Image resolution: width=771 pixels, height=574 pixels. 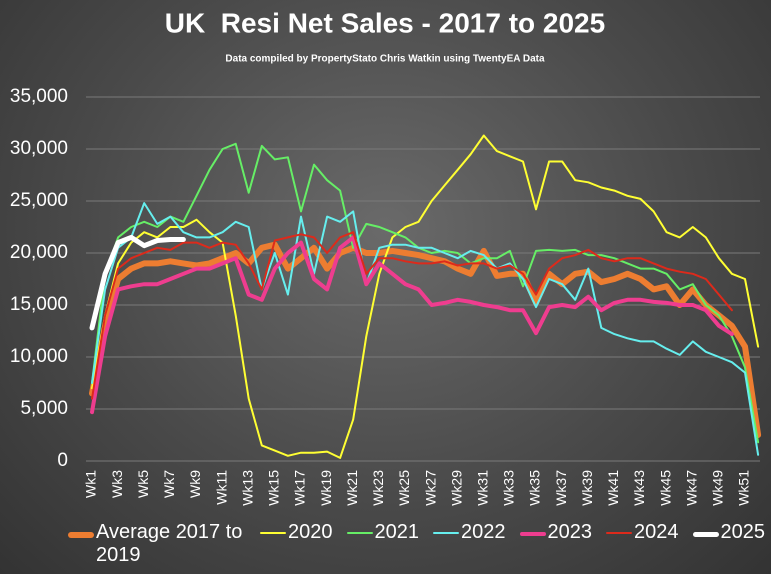 What do you see at coordinates (535, 488) in the screenshot?
I see `x-tick-label: Wk35` at bounding box center [535, 488].